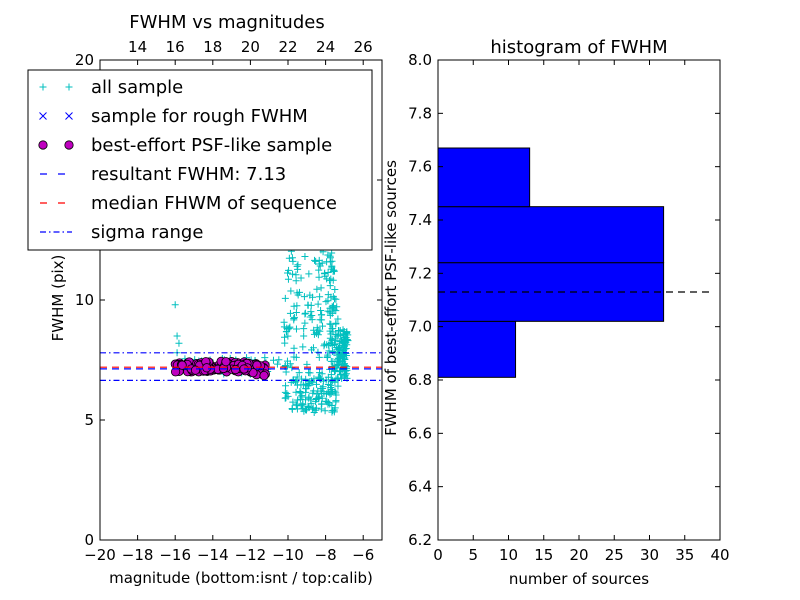 This screenshot has height=600, width=800. What do you see at coordinates (137, 87) in the screenshot?
I see `legend-label: all sample` at bounding box center [137, 87].